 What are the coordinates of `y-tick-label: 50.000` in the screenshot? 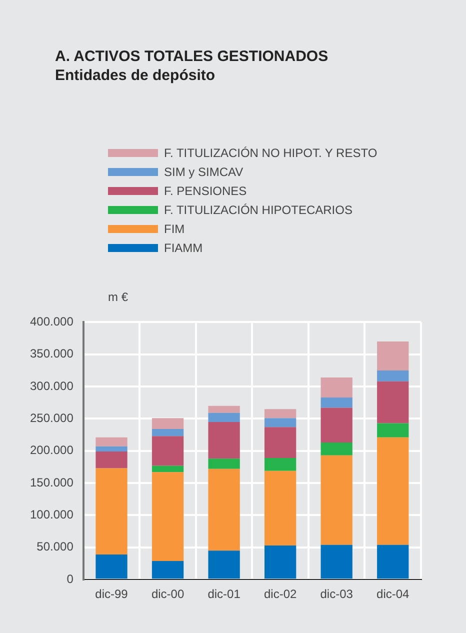 It's located at (55, 547).